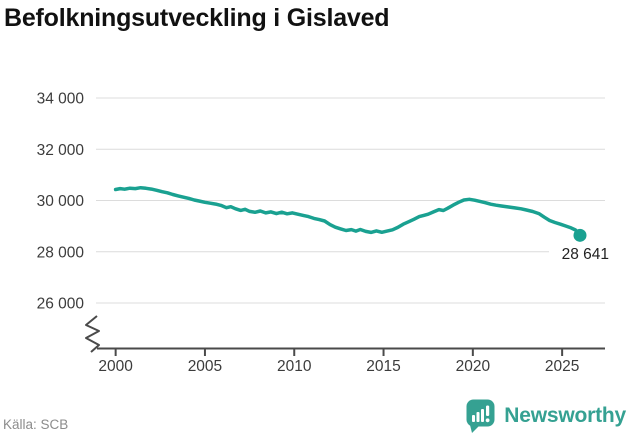 The image size is (631, 439). Describe the element at coordinates (383, 366) in the screenshot. I see `x-axis-tick-label: 2015` at that location.